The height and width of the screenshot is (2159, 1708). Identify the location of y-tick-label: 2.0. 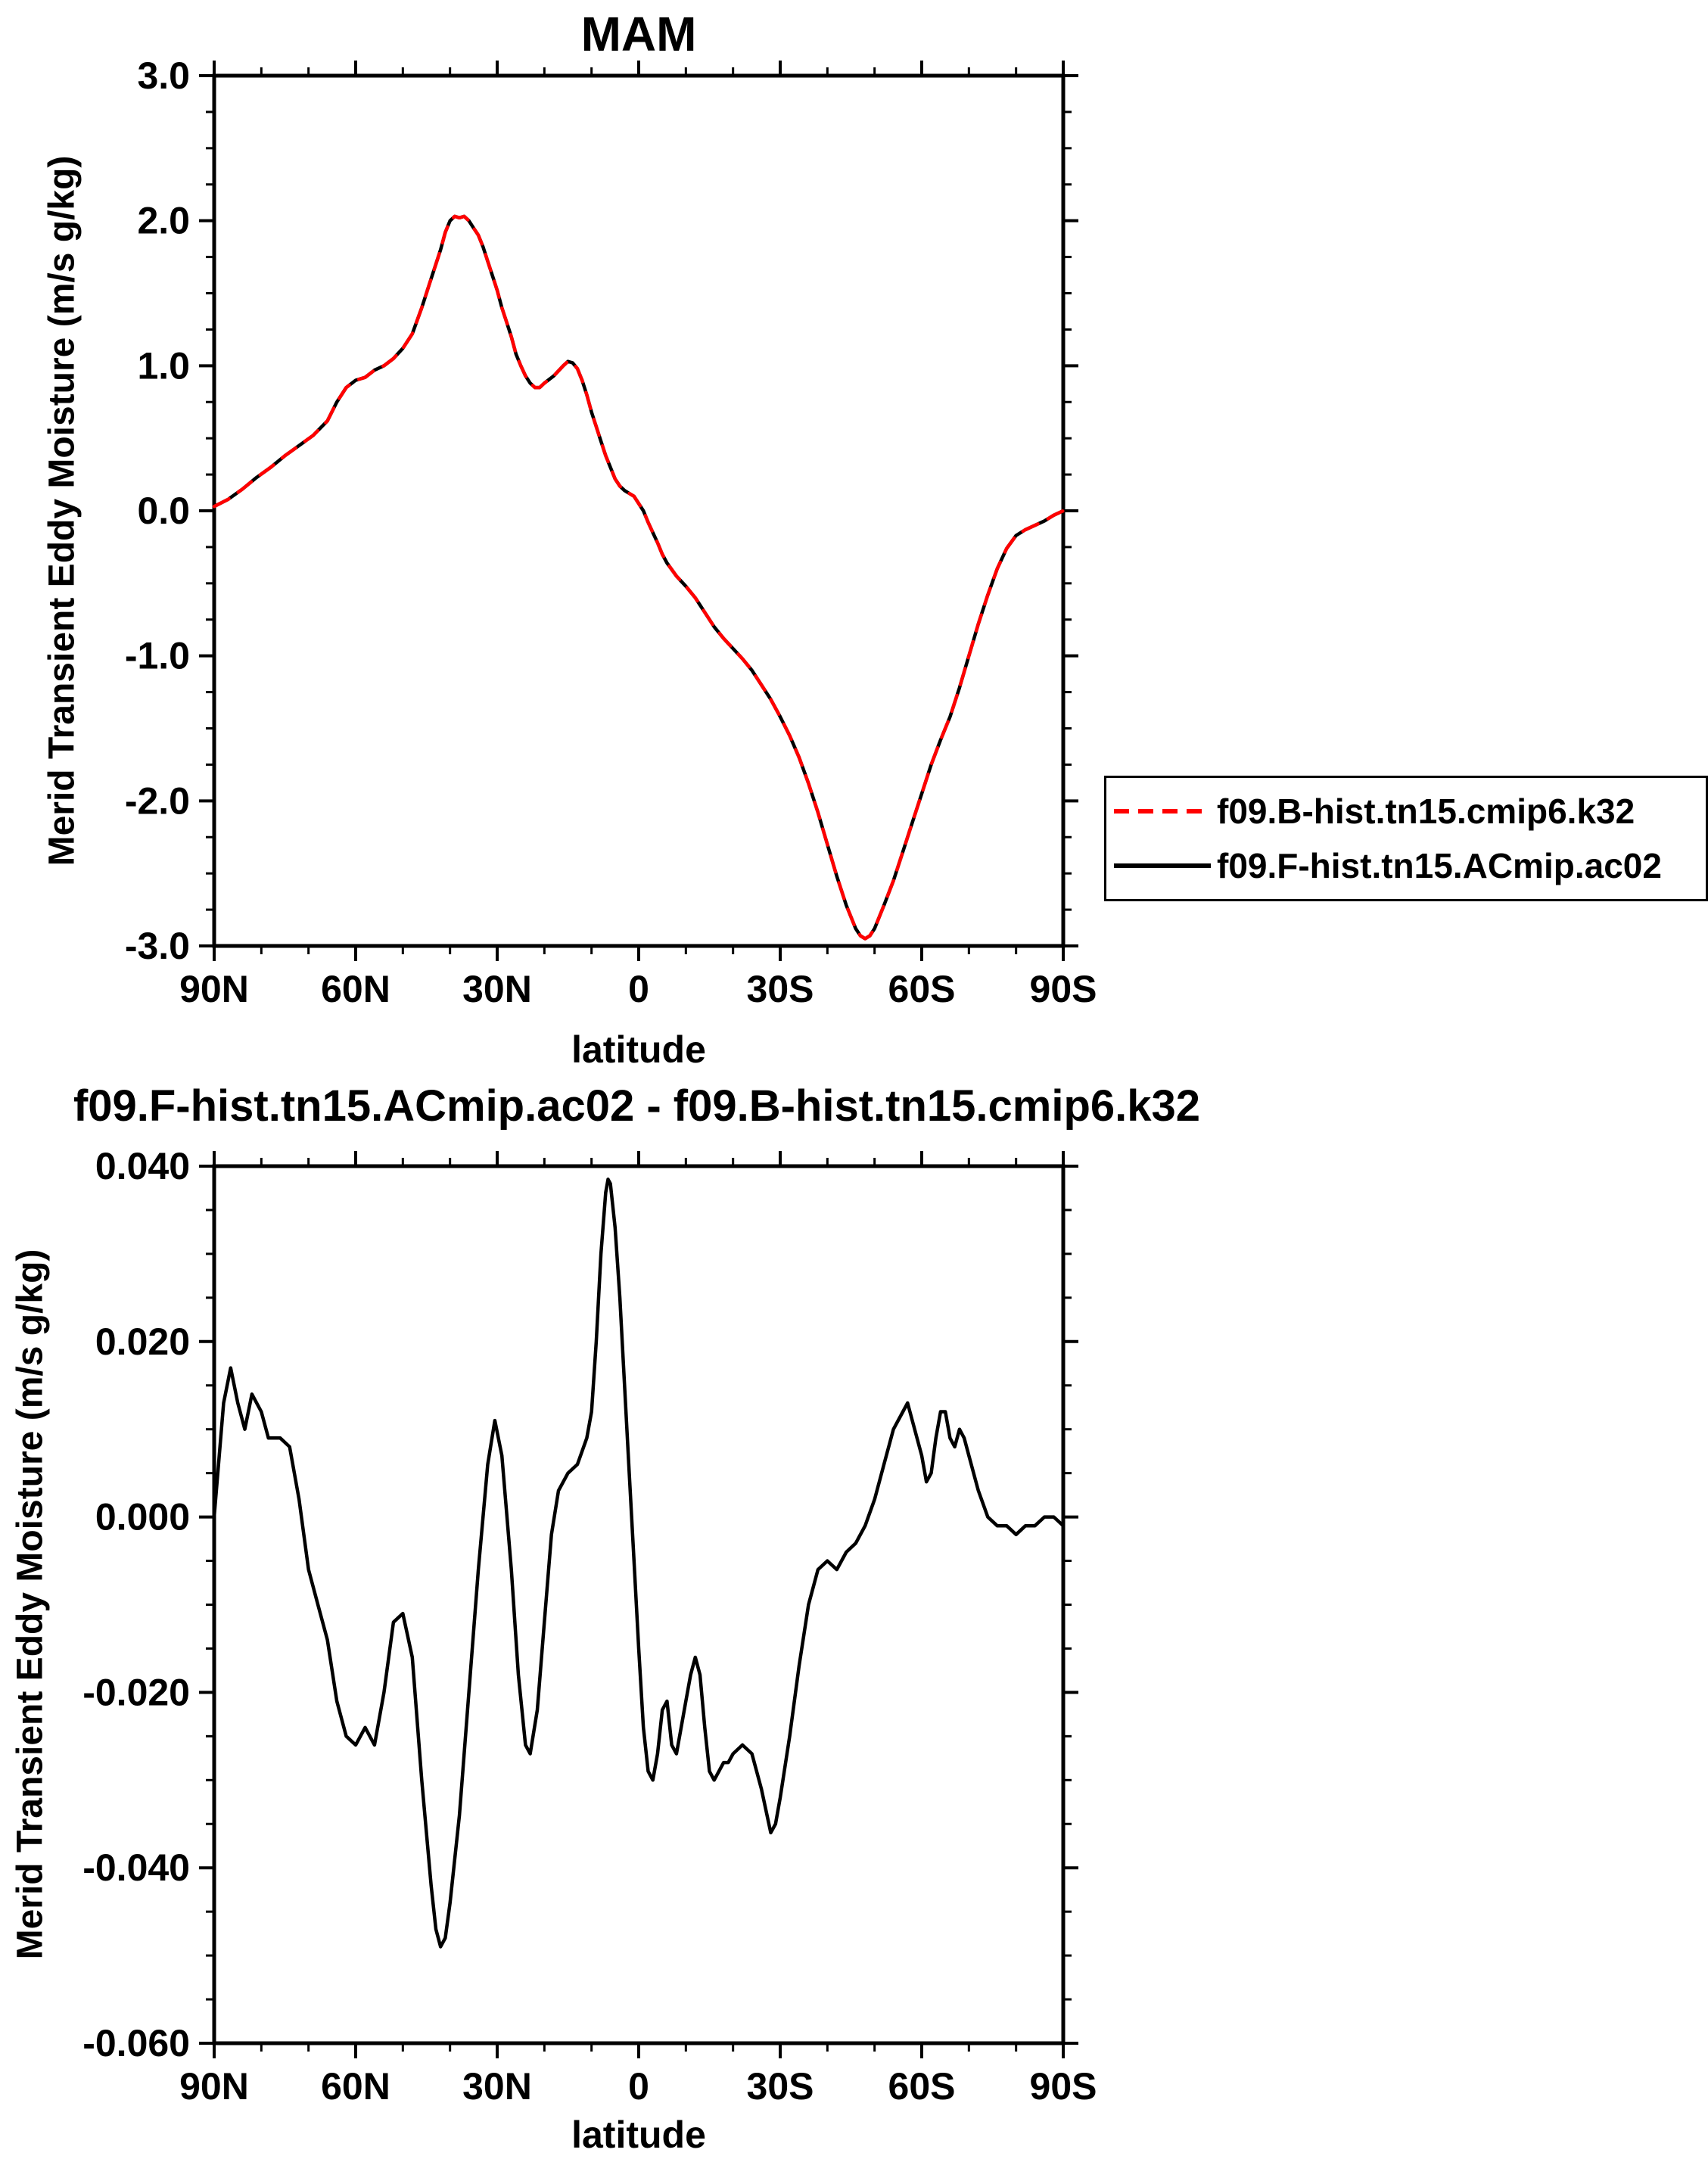
(163, 221).